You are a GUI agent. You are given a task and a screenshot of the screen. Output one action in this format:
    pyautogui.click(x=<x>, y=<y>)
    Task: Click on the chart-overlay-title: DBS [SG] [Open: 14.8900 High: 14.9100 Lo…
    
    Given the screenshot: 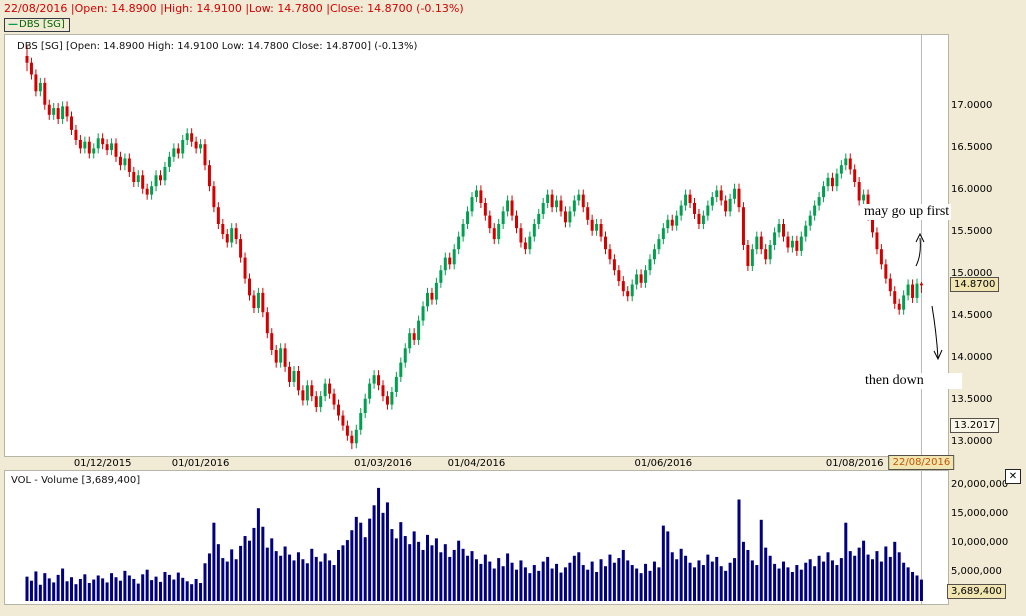 What is the action you would take?
    pyautogui.click(x=217, y=46)
    